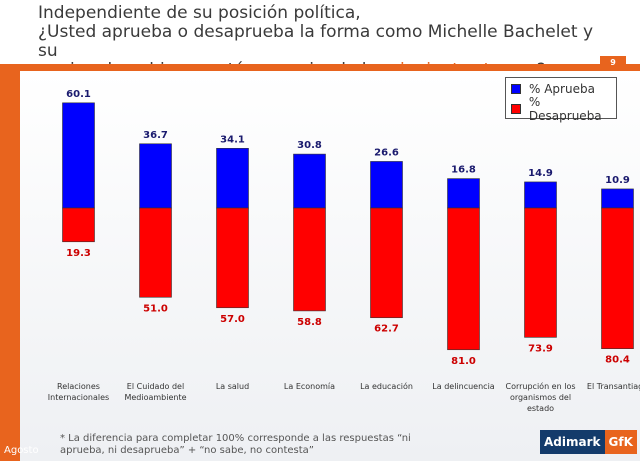  What do you see at coordinates (572, 442) in the screenshot?
I see `logo-adimark: Adimark` at bounding box center [572, 442].